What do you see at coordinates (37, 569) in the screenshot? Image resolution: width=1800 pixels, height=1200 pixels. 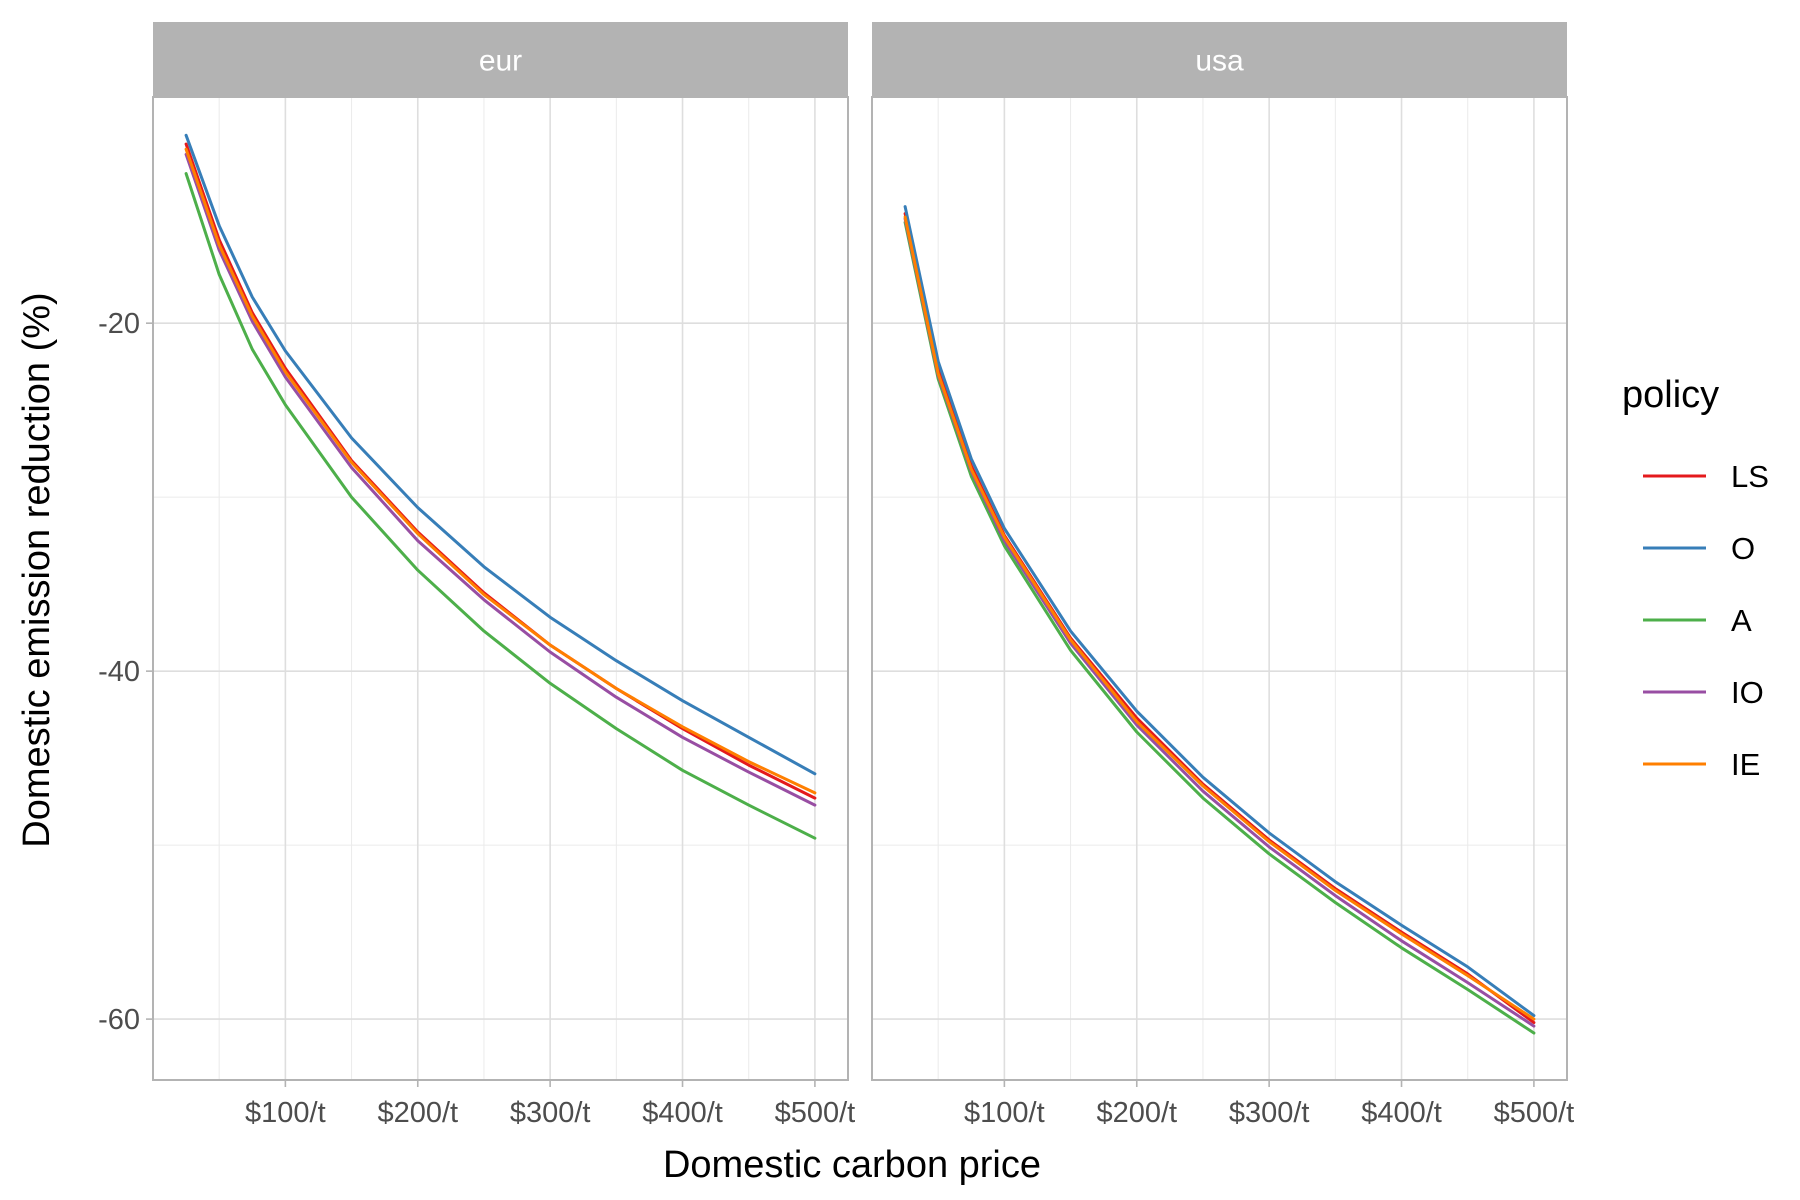 I see `y-axis-title: Domestic emission reduction (%)` at bounding box center [37, 569].